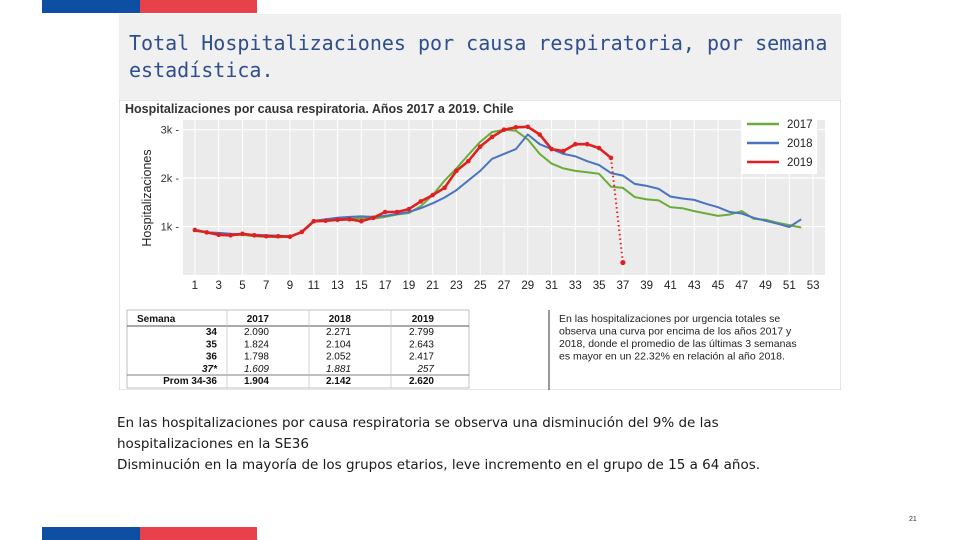 The width and height of the screenshot is (960, 540). What do you see at coordinates (198, 533) in the screenshot?
I see `brand-bar-red-bottom` at bounding box center [198, 533].